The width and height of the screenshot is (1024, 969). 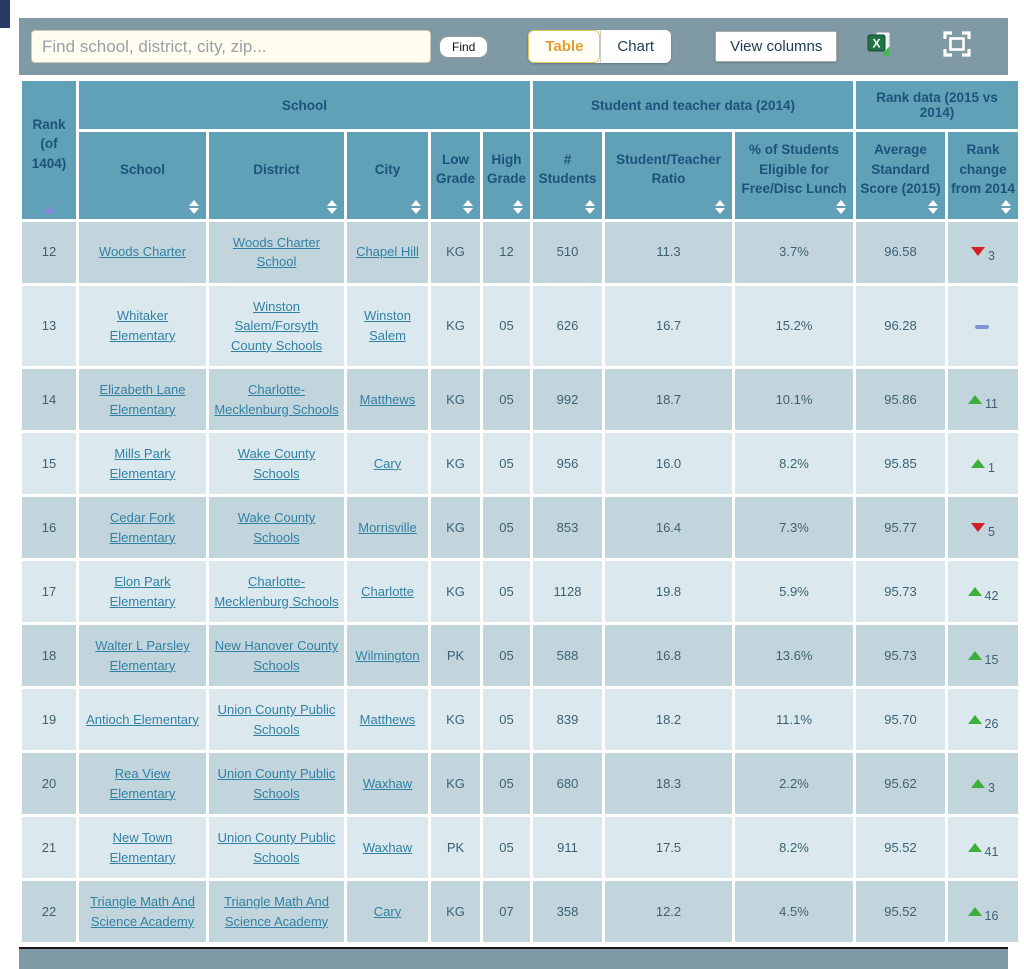 I want to click on city-link: Chapel Hill, so click(x=387, y=252).